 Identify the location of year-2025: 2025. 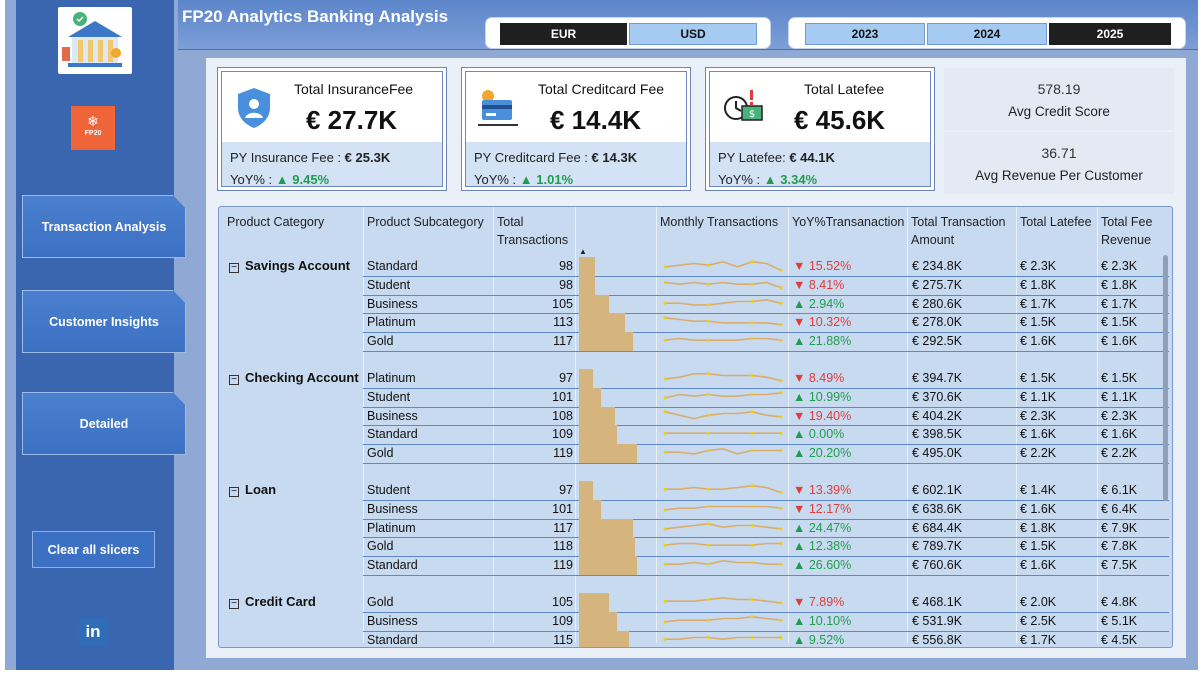
(1110, 34).